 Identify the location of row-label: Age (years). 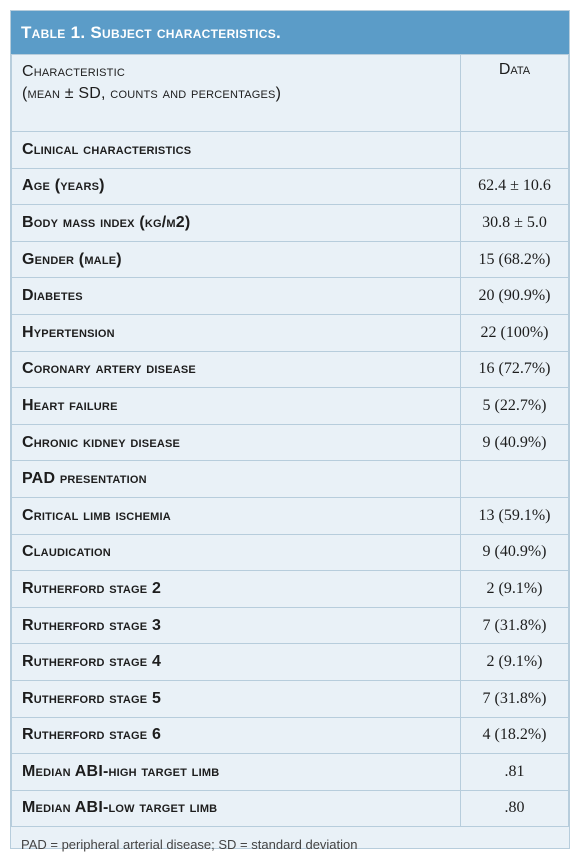
(236, 186).